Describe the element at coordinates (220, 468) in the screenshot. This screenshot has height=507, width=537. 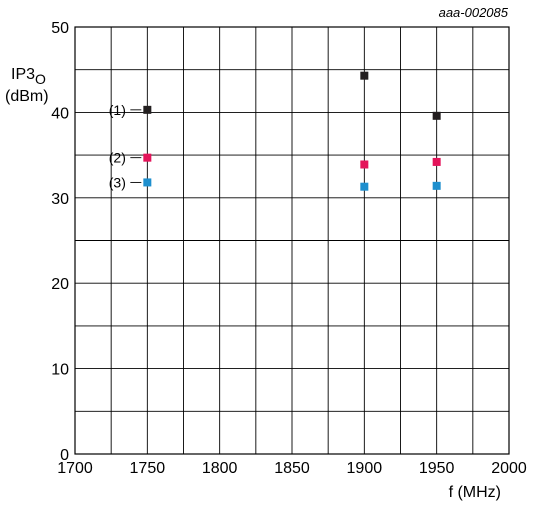
I see `x-tick-label: 1800` at that location.